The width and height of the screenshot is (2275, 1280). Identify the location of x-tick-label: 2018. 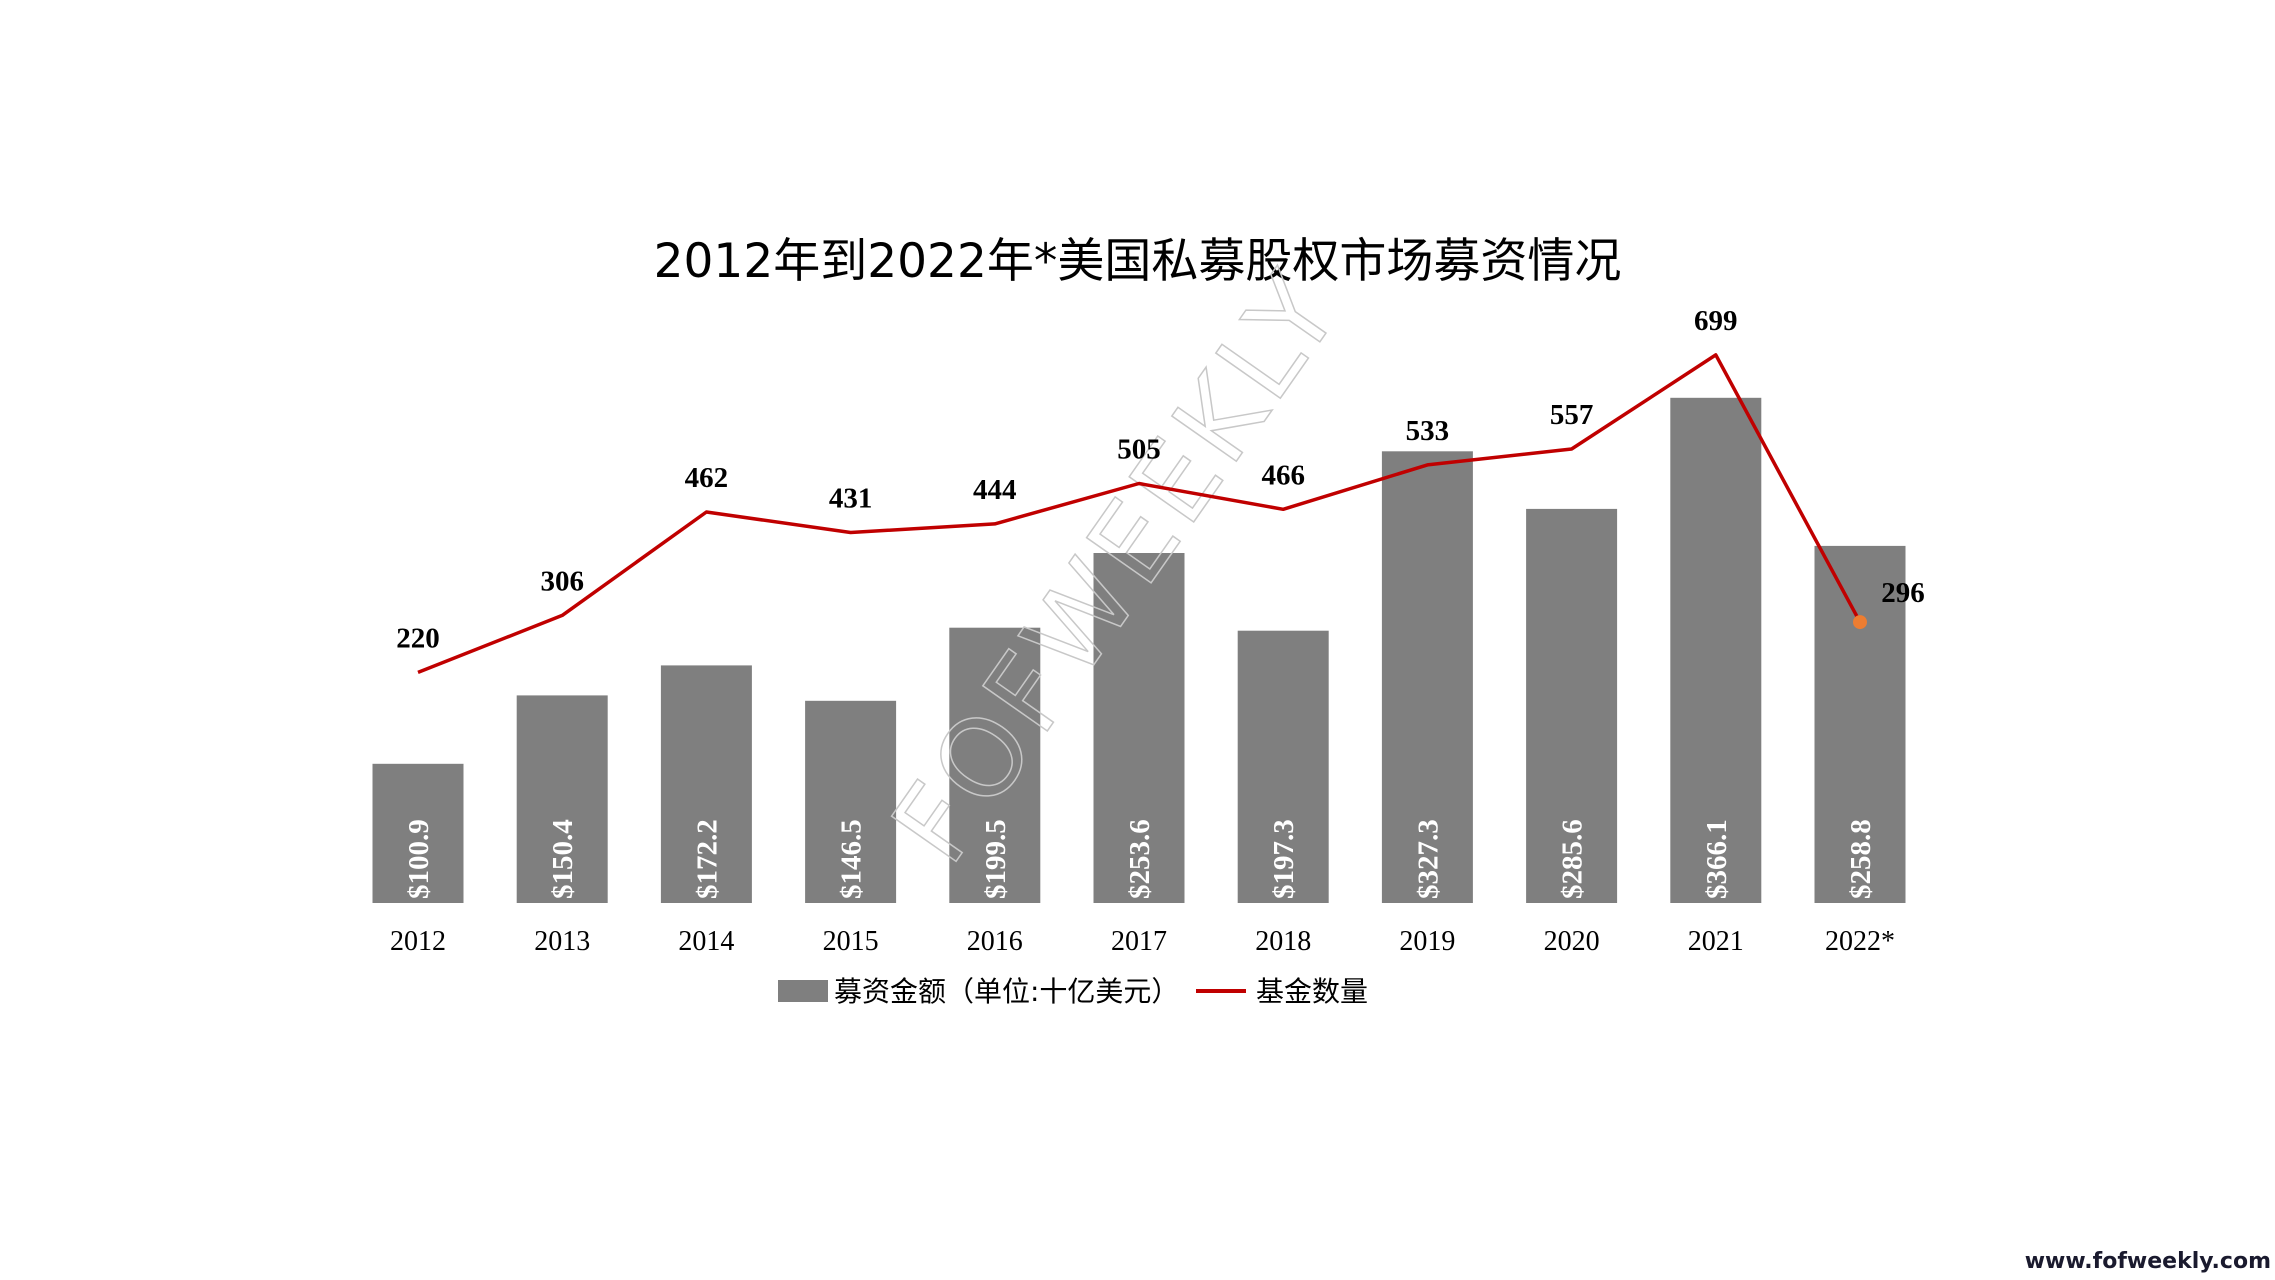
(1283, 941).